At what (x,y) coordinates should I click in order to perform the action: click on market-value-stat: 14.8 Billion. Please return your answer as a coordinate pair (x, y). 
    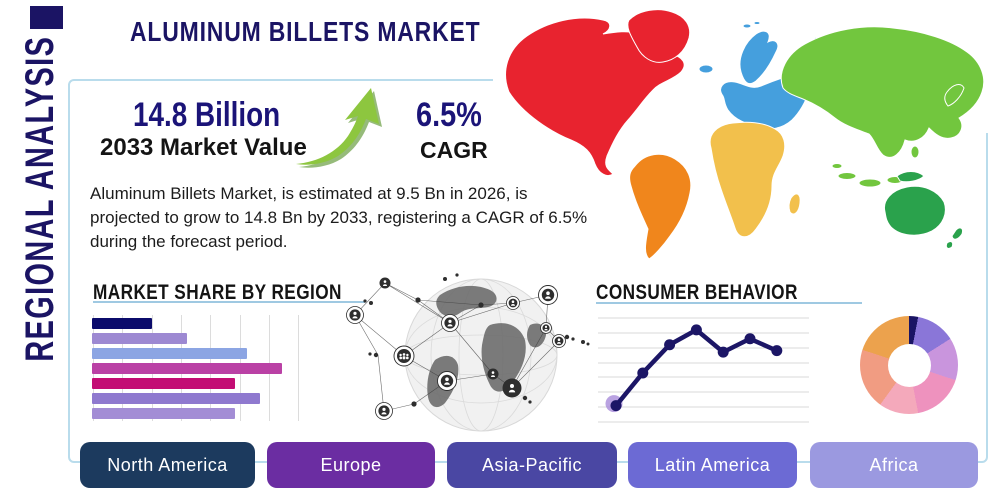
    Looking at the image, I should click on (207, 115).